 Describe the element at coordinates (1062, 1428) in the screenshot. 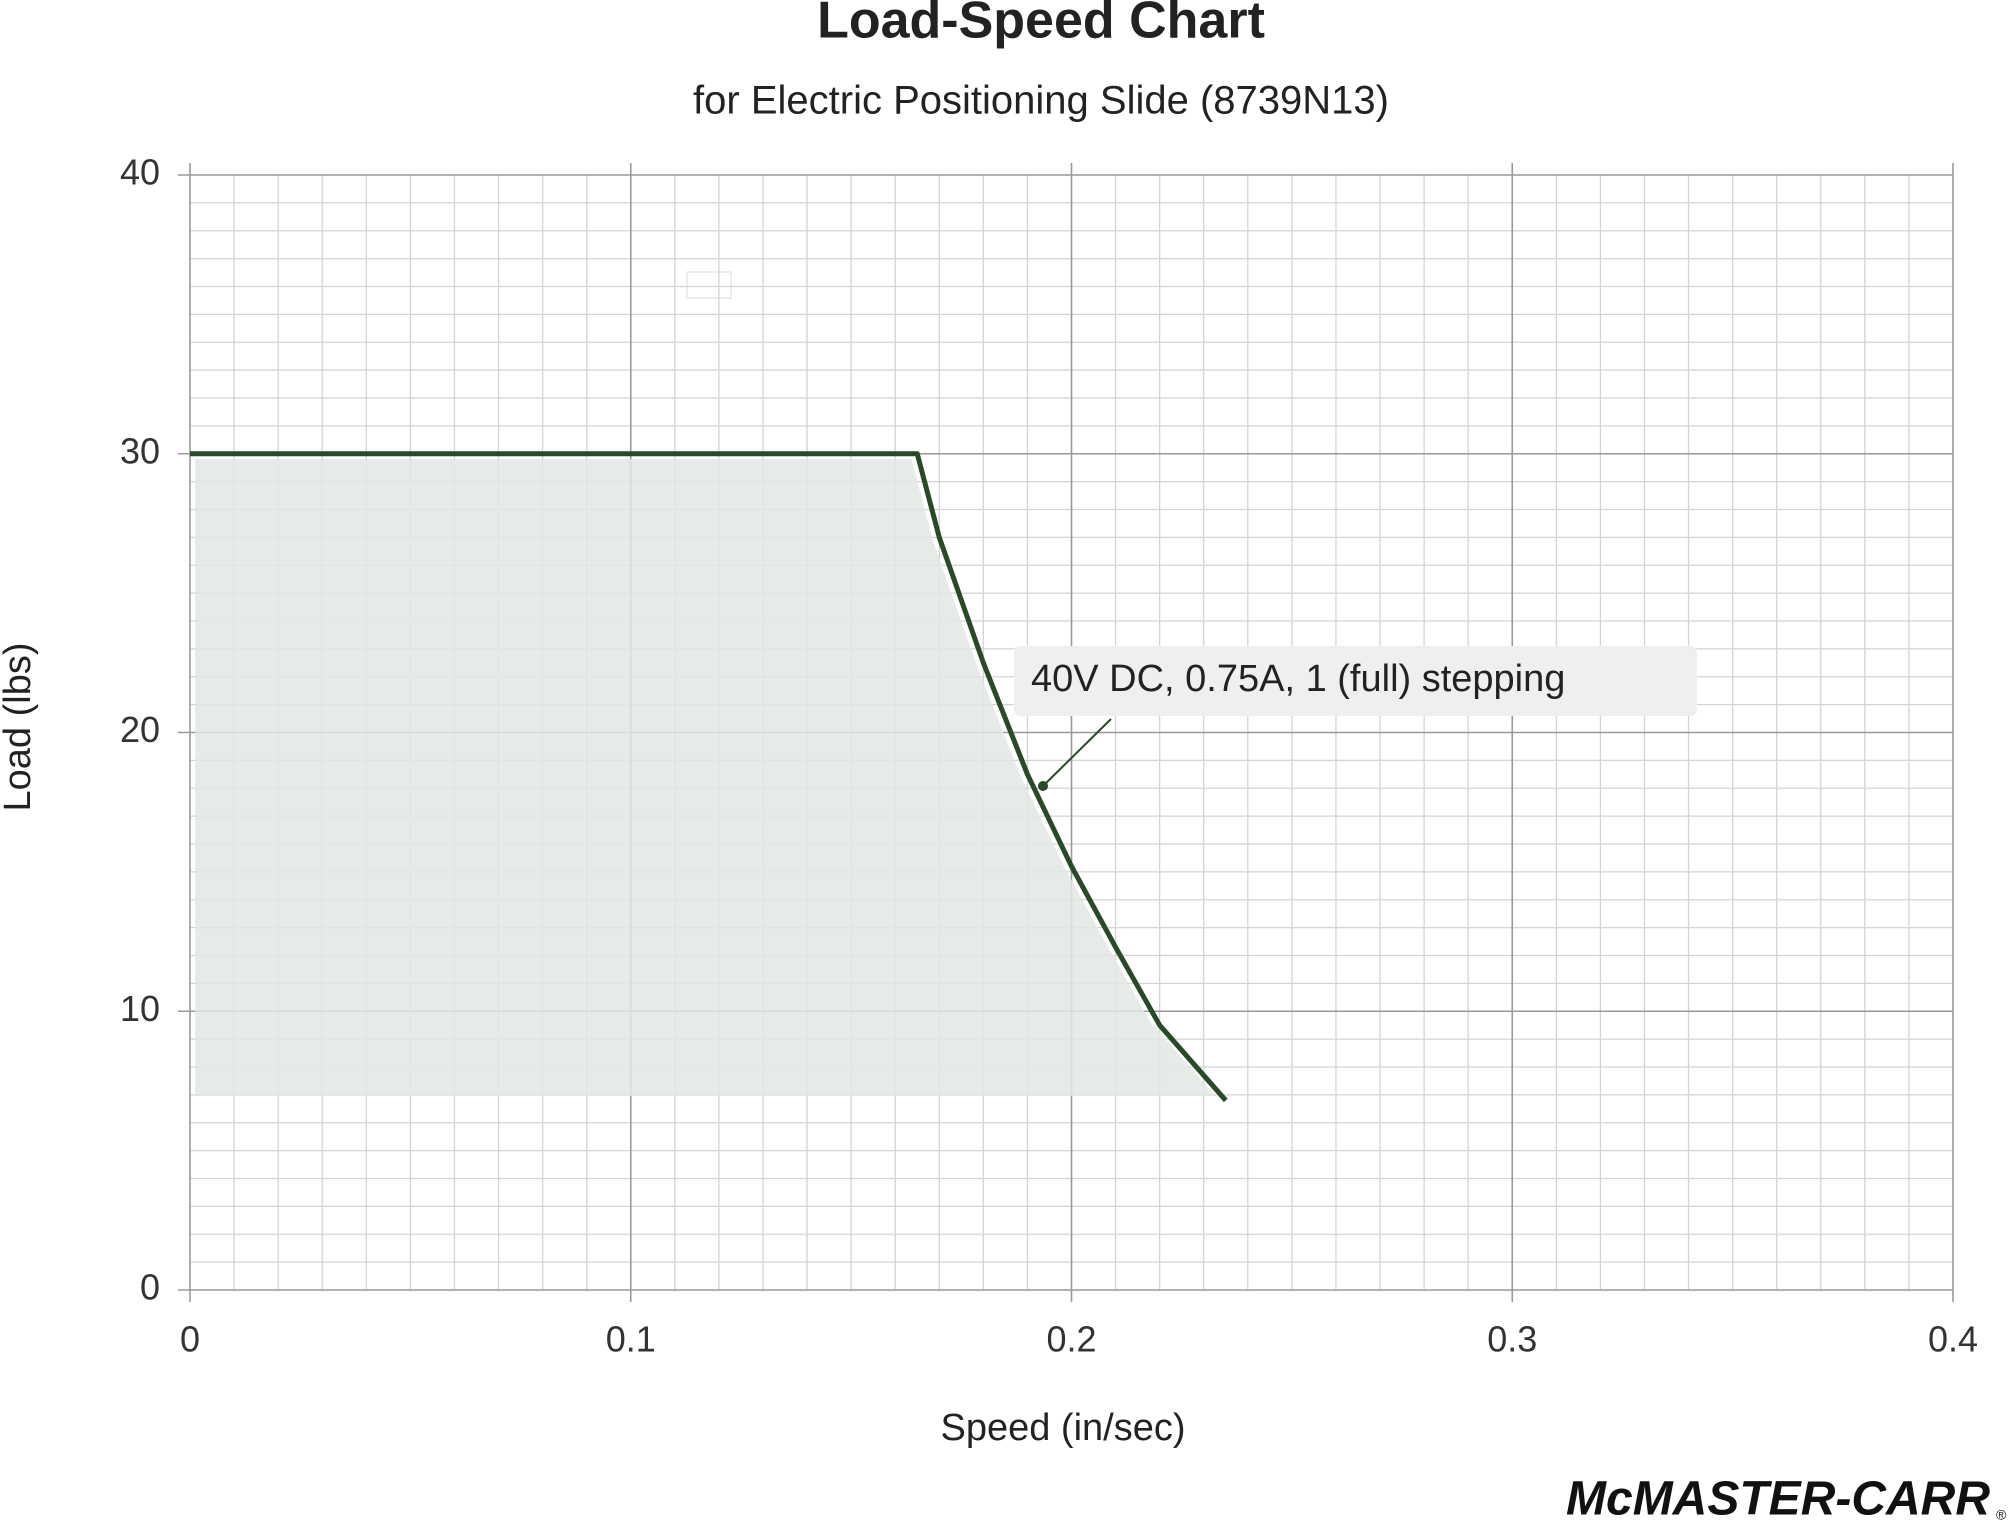

I see `x-axis-label: Speed (in/sec)` at that location.